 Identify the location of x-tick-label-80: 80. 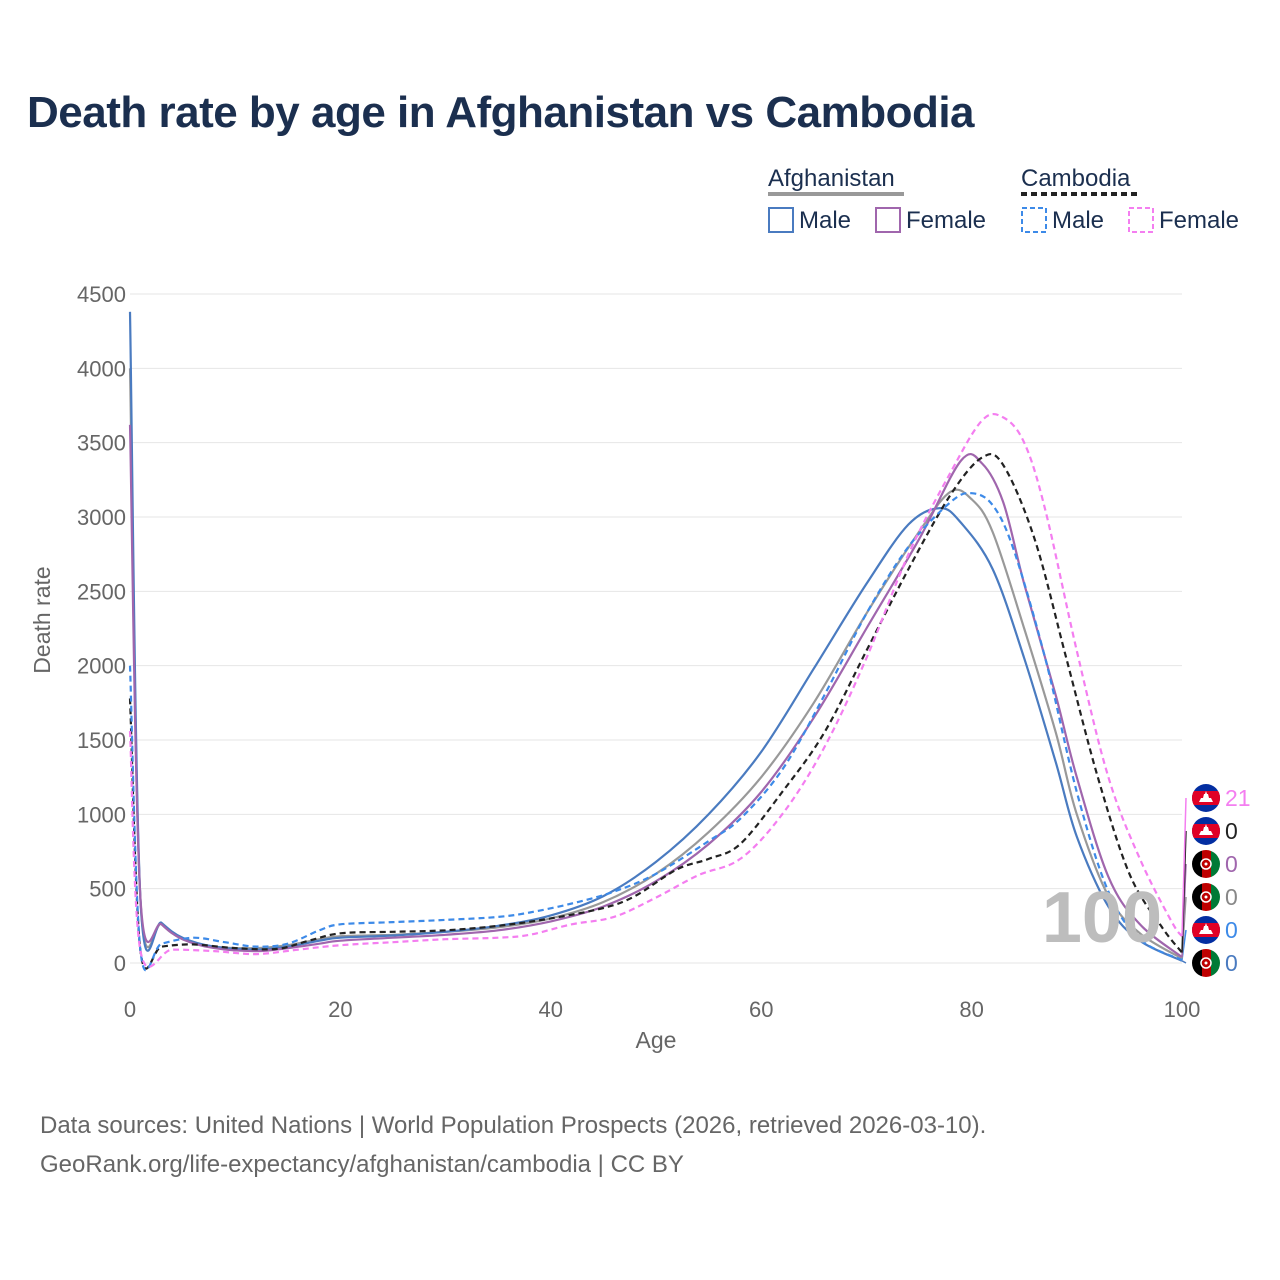
(971, 1009).